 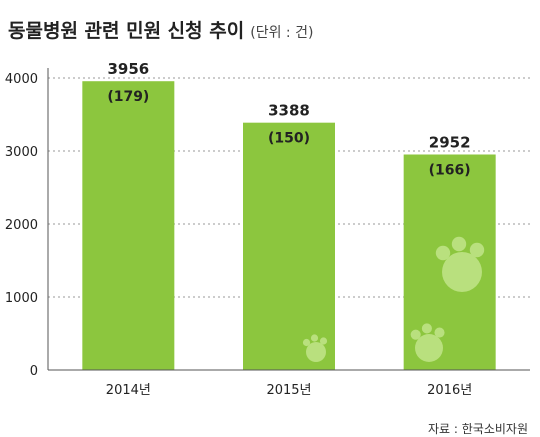 I want to click on bar-2015년, so click(x=289, y=246).